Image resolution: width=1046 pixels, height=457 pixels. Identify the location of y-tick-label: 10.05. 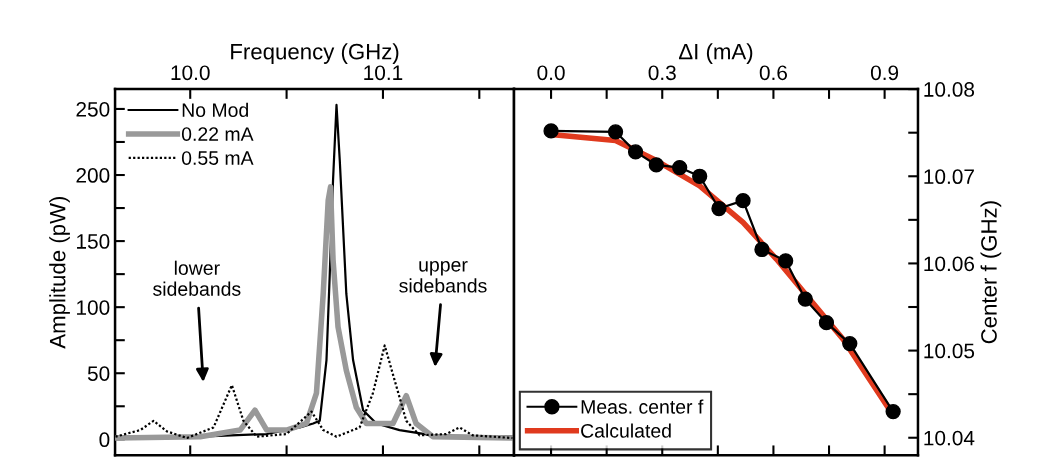
(949, 351).